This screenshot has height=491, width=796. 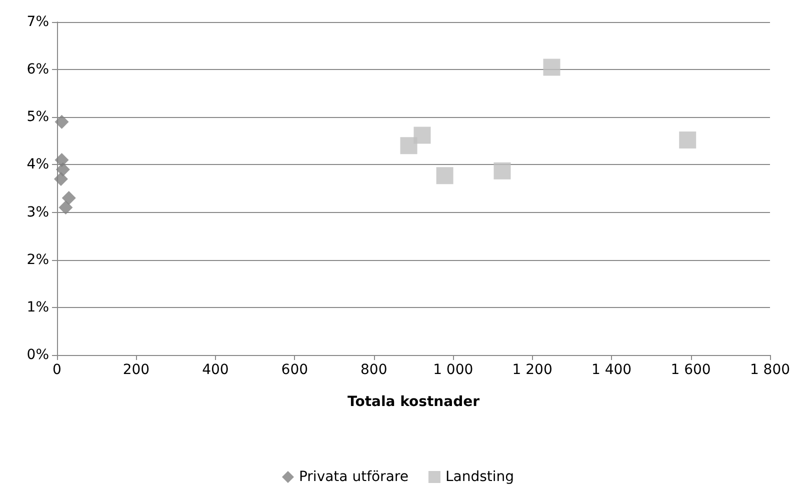 I want to click on y-tick-label: 4%, so click(x=37, y=164).